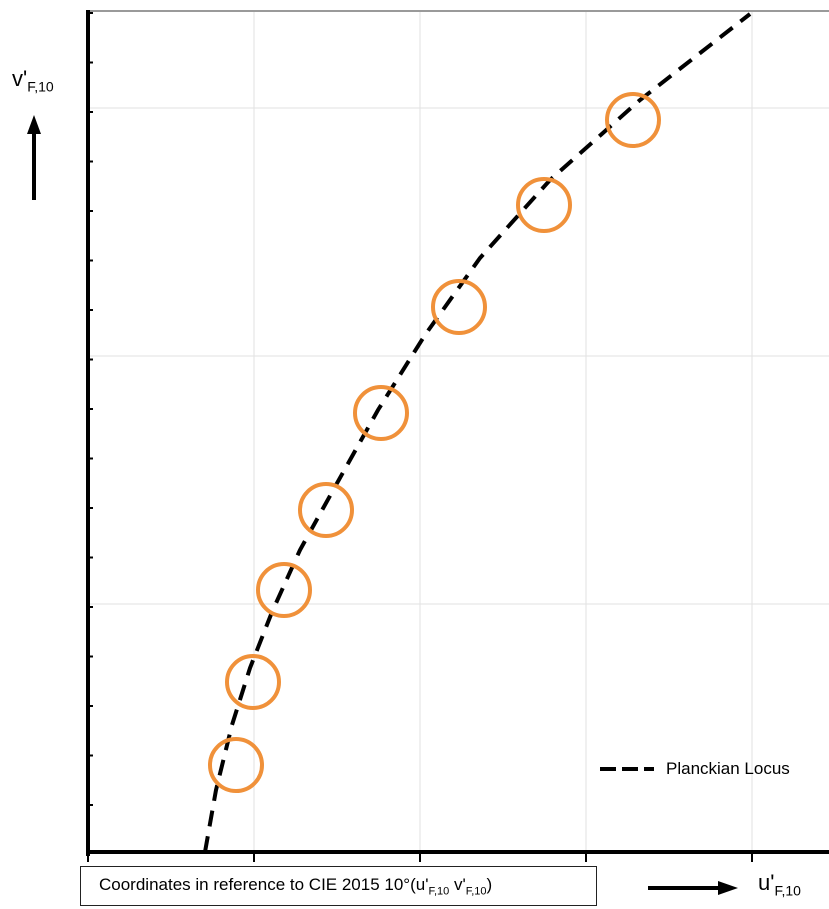  I want to click on y-ticks, so click(90, 409).